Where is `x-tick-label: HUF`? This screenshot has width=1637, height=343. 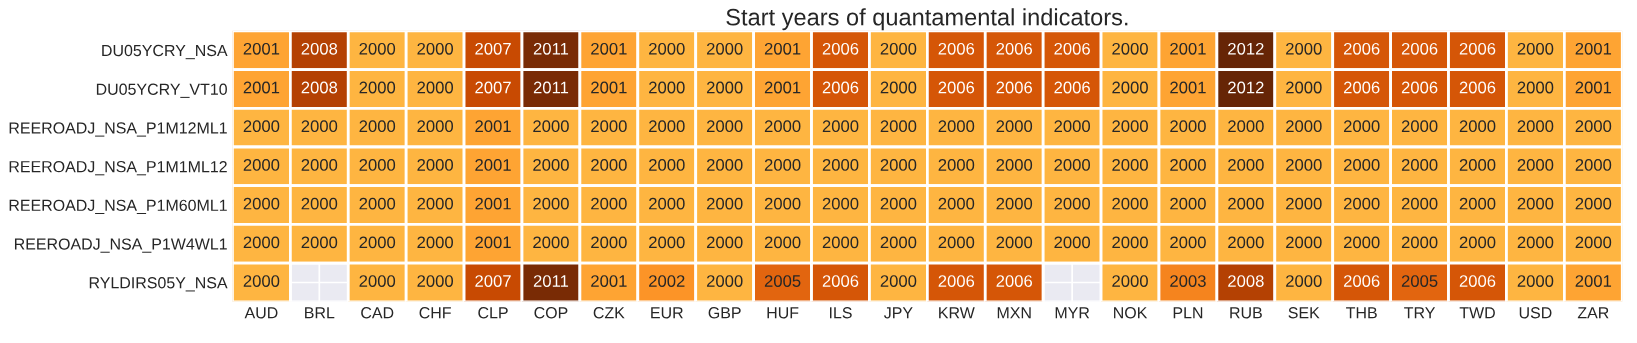
x-tick-label: HUF is located at coordinates (783, 313).